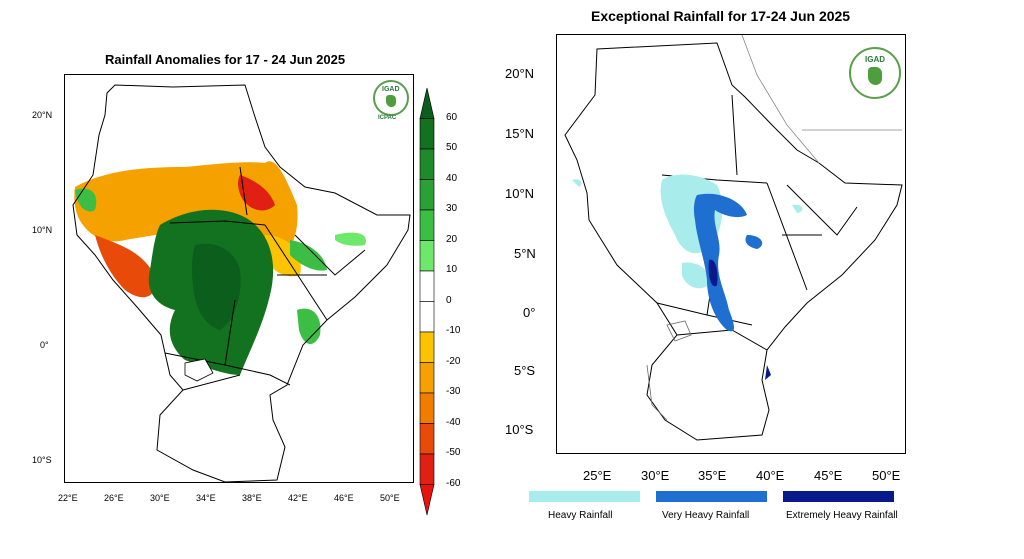 Image resolution: width=1024 pixels, height=559 pixels. Describe the element at coordinates (712, 475) in the screenshot. I see `lon-label: 35°E` at that location.